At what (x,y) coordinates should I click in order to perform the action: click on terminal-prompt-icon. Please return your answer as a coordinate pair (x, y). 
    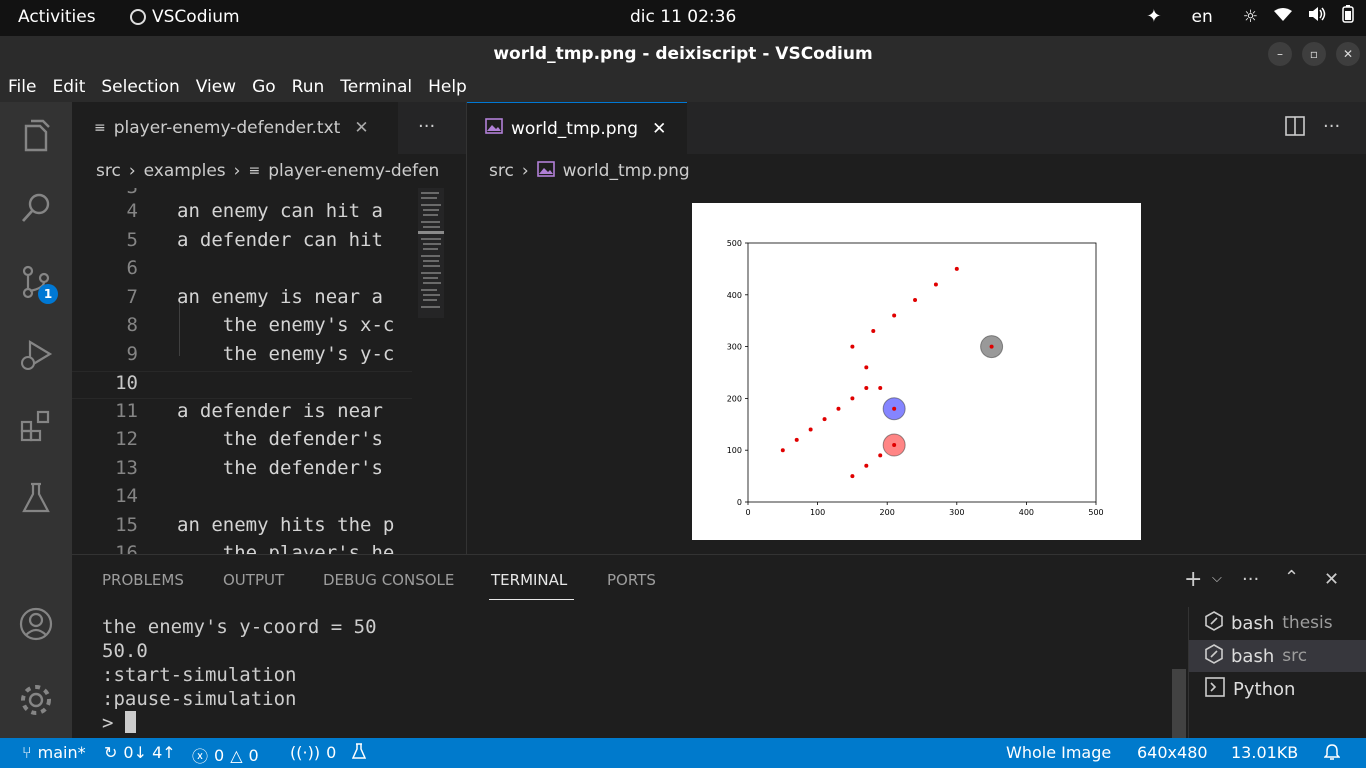
    Looking at the image, I should click on (1215, 689).